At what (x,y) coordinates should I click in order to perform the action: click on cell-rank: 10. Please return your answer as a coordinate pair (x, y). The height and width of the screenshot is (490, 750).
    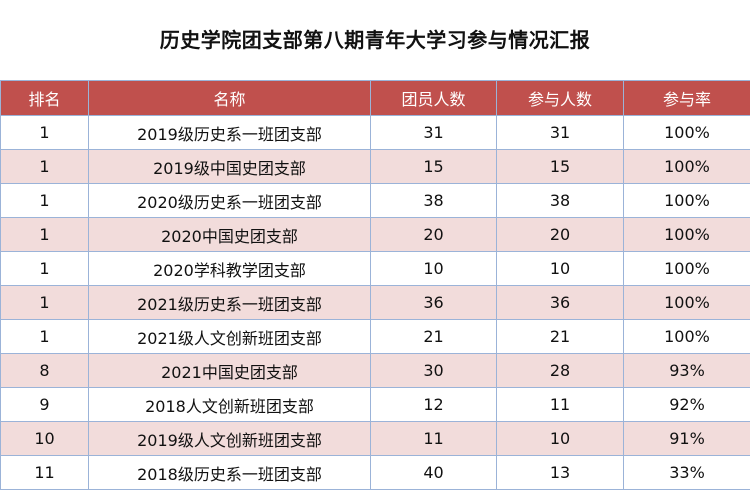
    Looking at the image, I should click on (45, 439).